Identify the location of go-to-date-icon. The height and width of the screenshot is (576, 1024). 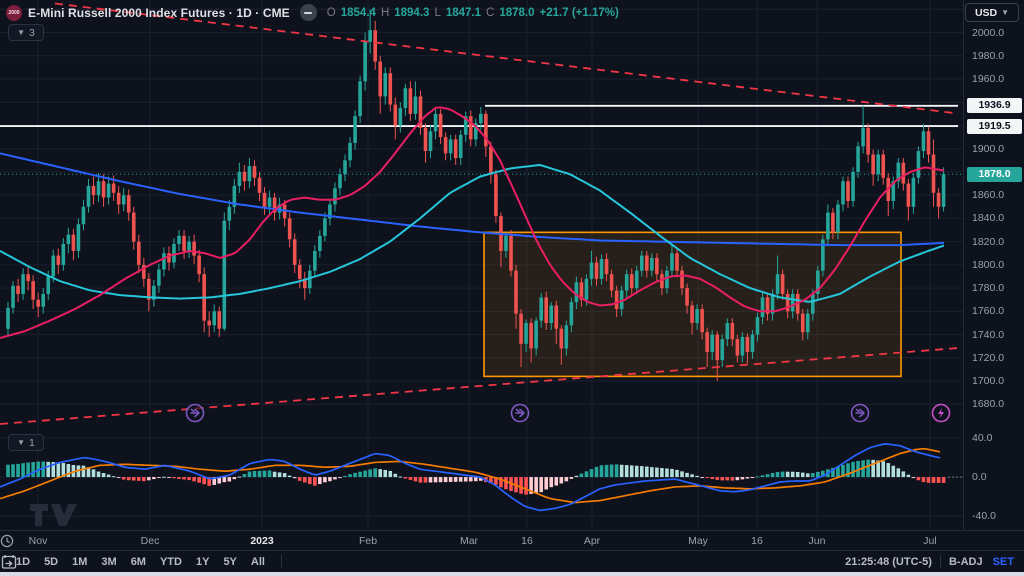
(9, 562).